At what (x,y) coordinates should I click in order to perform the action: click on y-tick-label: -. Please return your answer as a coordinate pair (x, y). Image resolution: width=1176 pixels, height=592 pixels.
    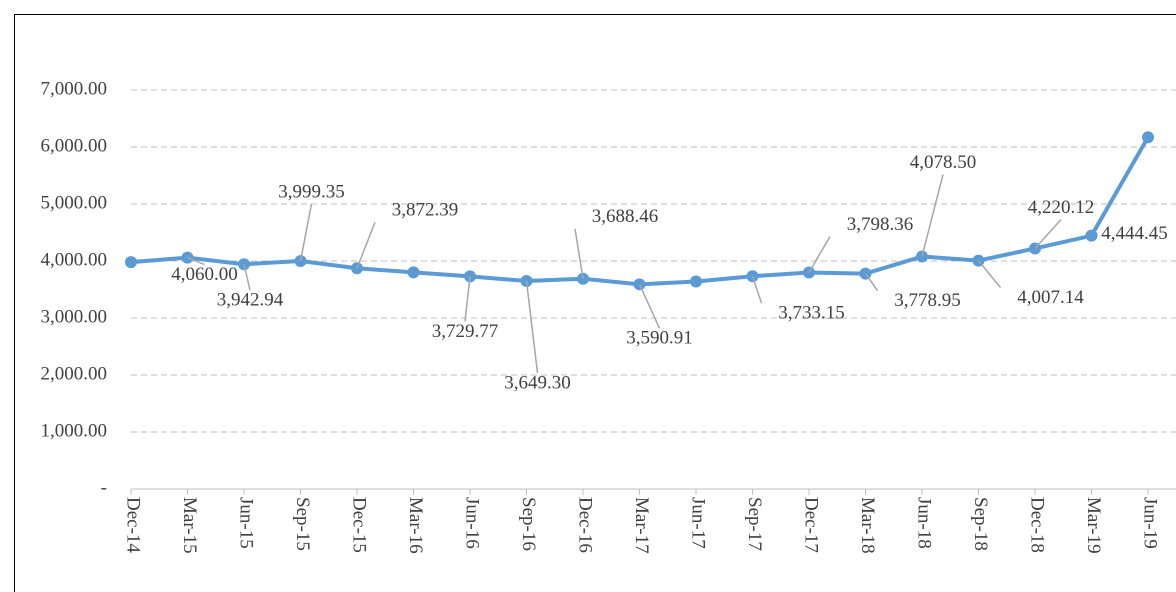
    Looking at the image, I should click on (104, 487).